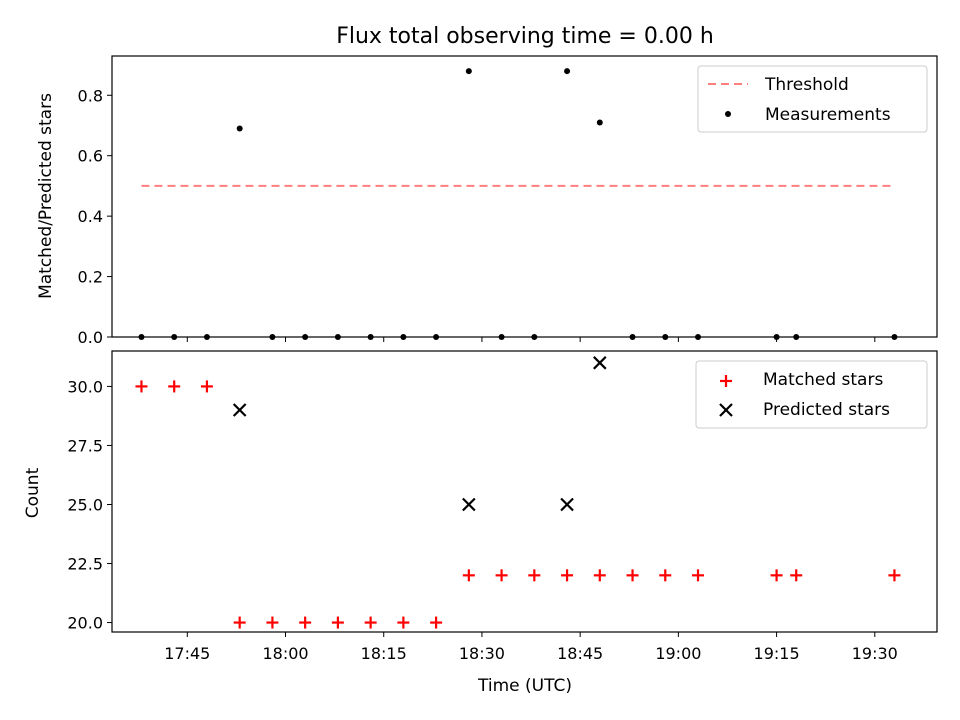 The height and width of the screenshot is (720, 960). I want to click on bottom-y-axis: 20.0 22.5 25.0 27.5 30.0, so click(89, 505).